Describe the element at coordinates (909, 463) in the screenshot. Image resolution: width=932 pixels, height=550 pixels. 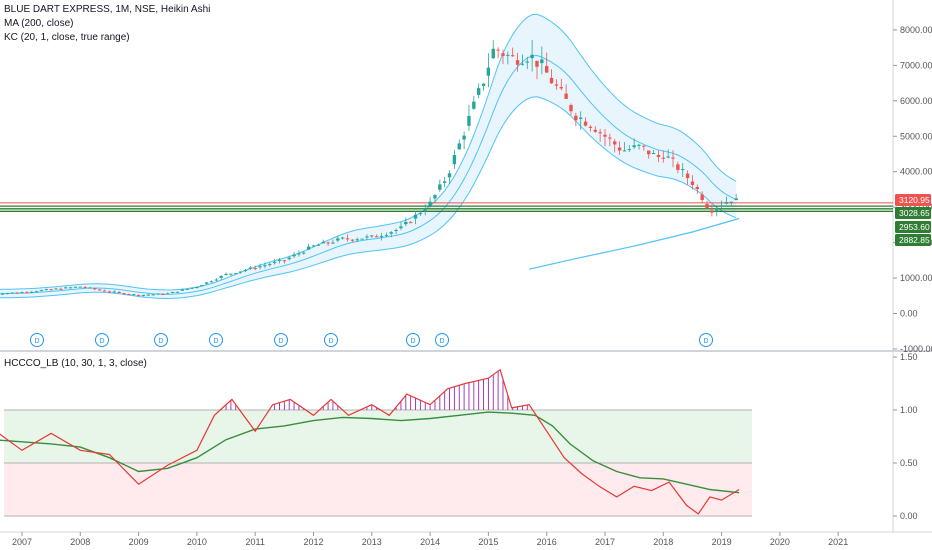
I see `indicator-tick-label: 0.50` at that location.